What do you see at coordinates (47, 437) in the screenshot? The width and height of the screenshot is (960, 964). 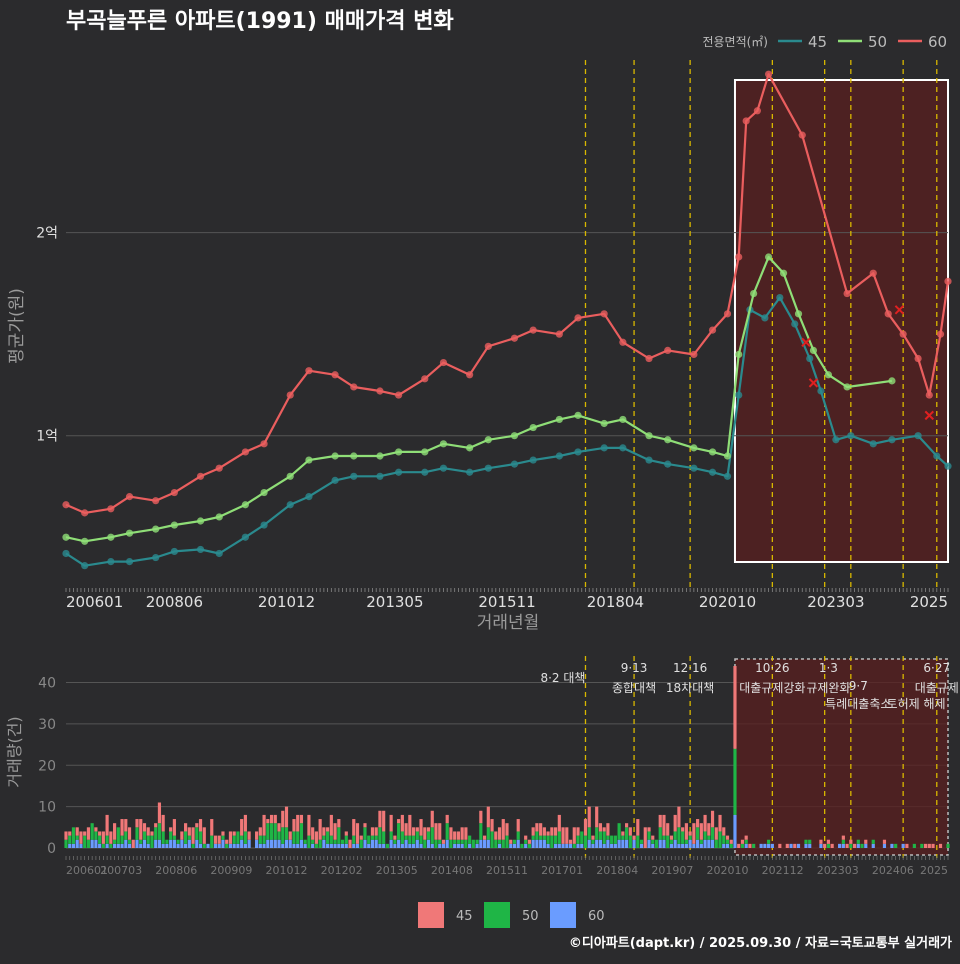 I see `y-tick-label: 1억` at bounding box center [47, 437].